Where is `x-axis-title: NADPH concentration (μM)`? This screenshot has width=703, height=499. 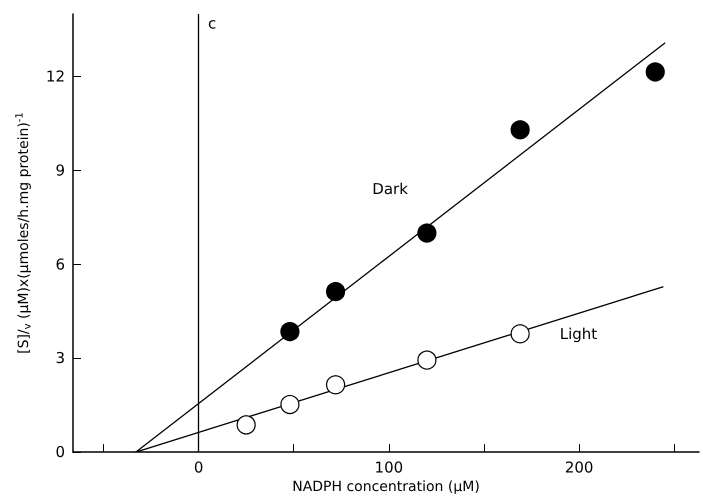 x-axis-title: NADPH concentration (μM) is located at coordinates (386, 487).